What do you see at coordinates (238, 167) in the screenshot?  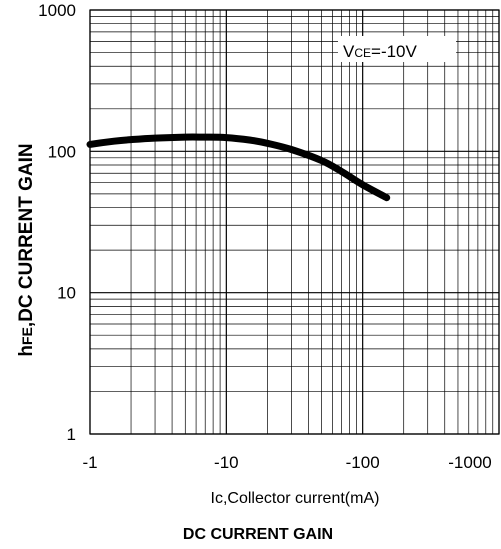 I see `series-line-hfe` at bounding box center [238, 167].